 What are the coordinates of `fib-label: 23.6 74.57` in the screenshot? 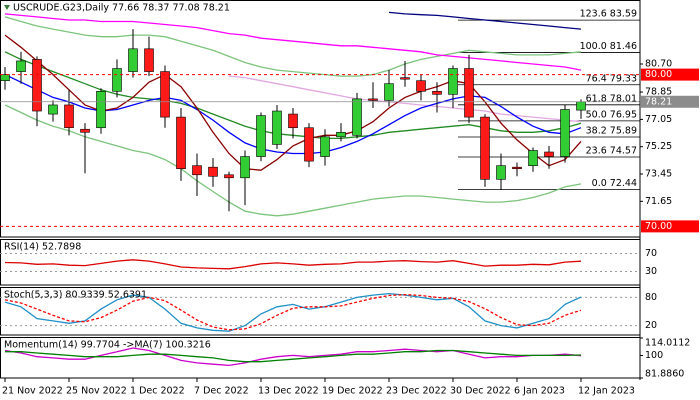 It's located at (611, 151).